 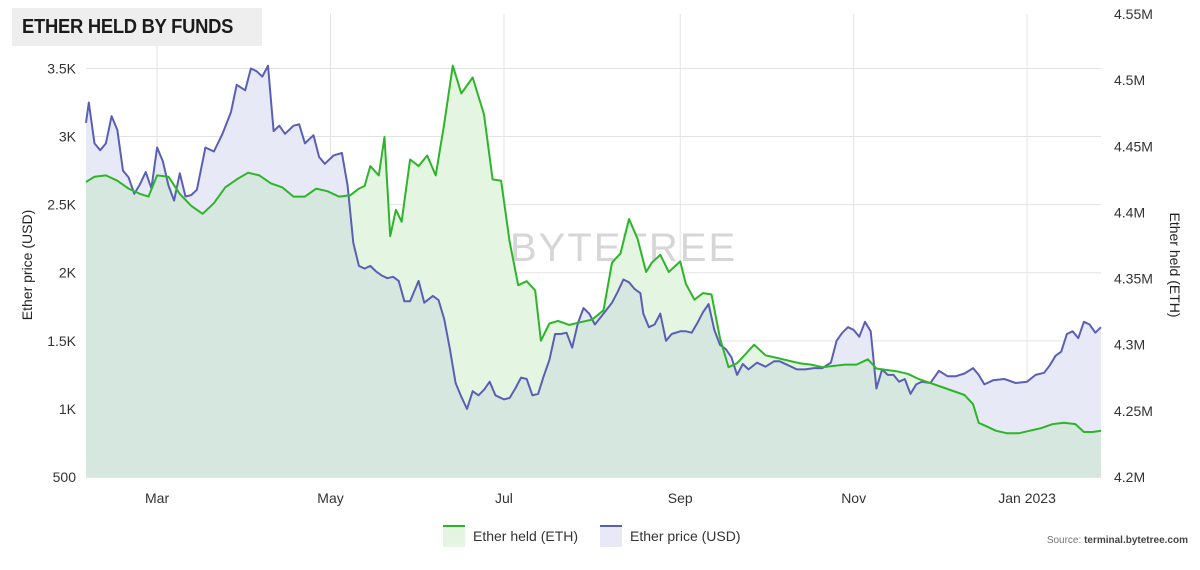 I want to click on x-tick-label: Mar, so click(x=157, y=498).